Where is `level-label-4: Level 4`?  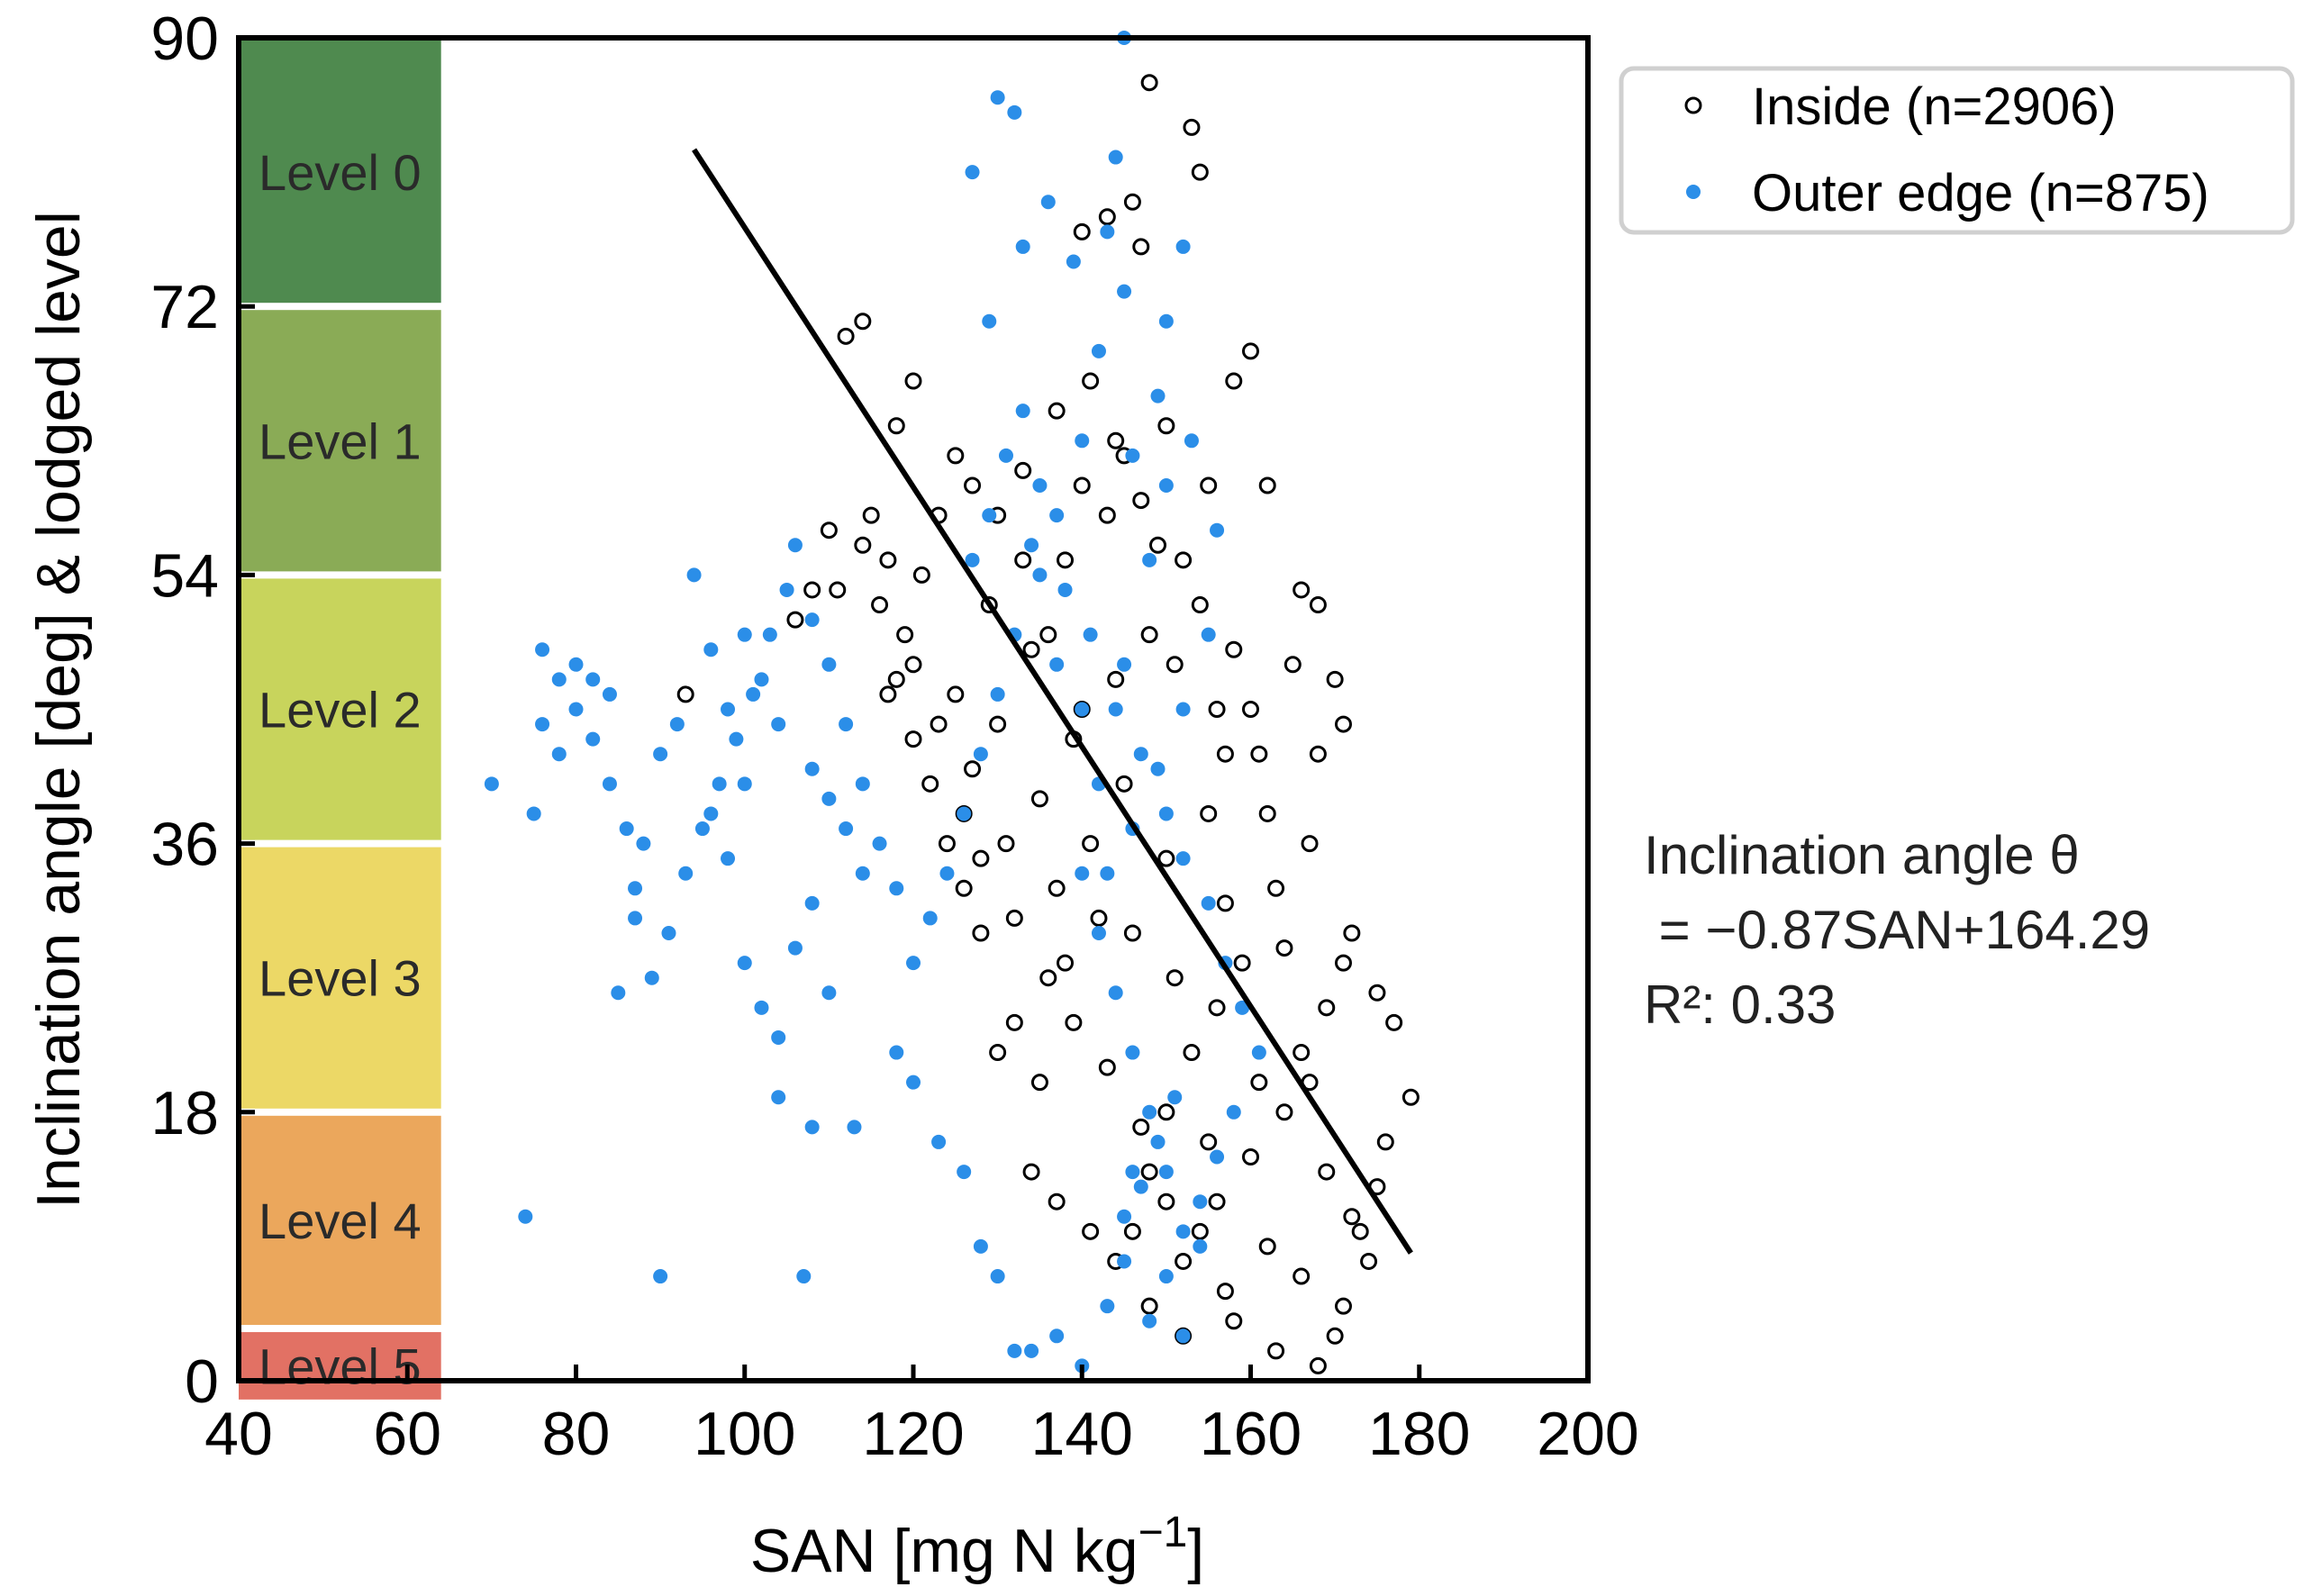
level-label-4: Level 4 is located at coordinates (340, 1220).